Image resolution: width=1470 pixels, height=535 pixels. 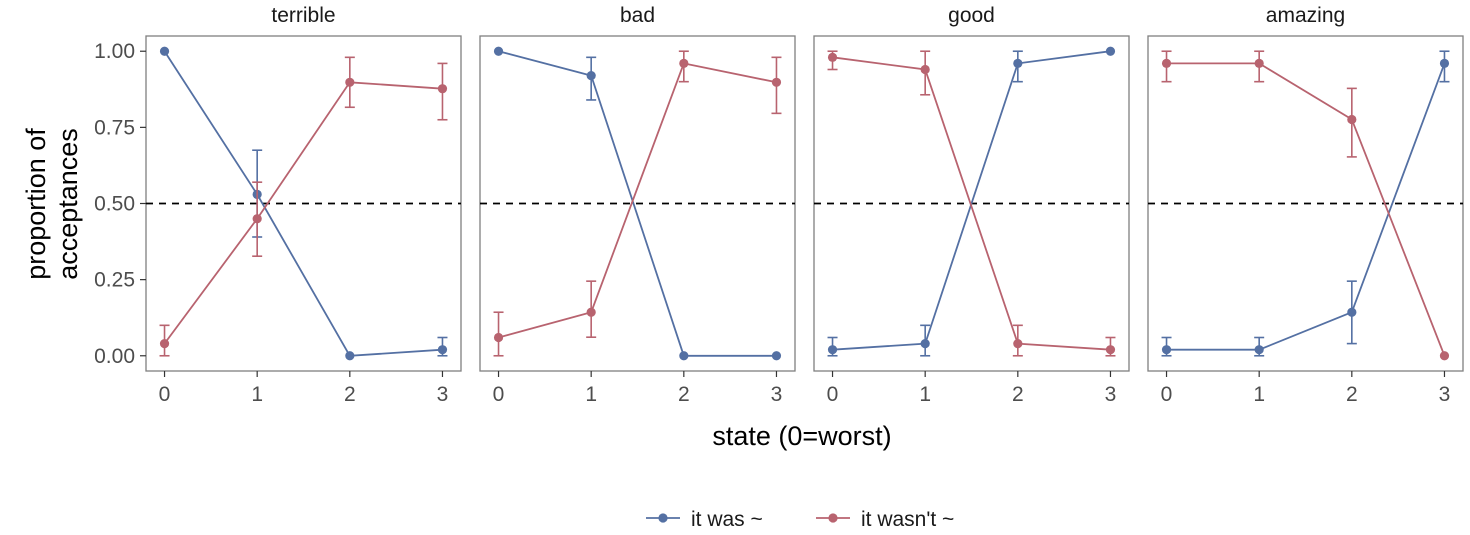 I want to click on y-axis-title-line-1: proportion of, so click(x=36, y=204).